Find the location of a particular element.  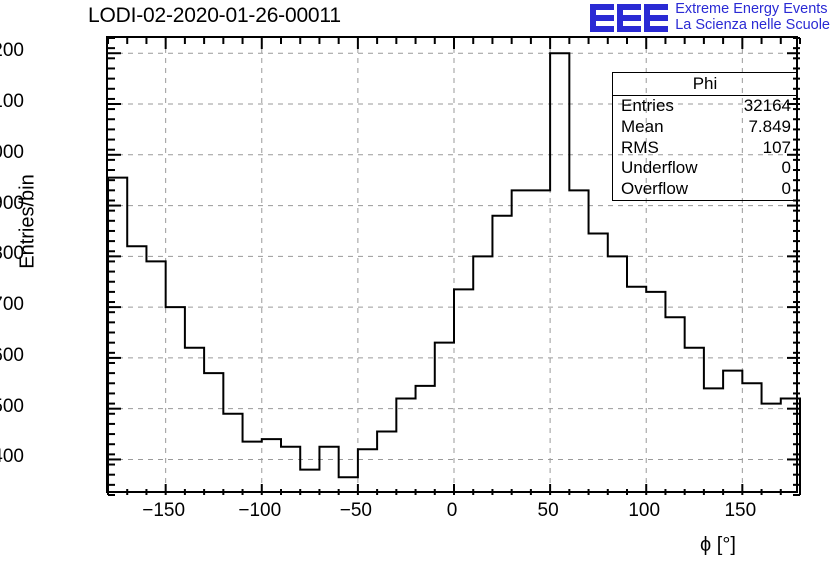

x-tick-label: −150 is located at coordinates (164, 510).